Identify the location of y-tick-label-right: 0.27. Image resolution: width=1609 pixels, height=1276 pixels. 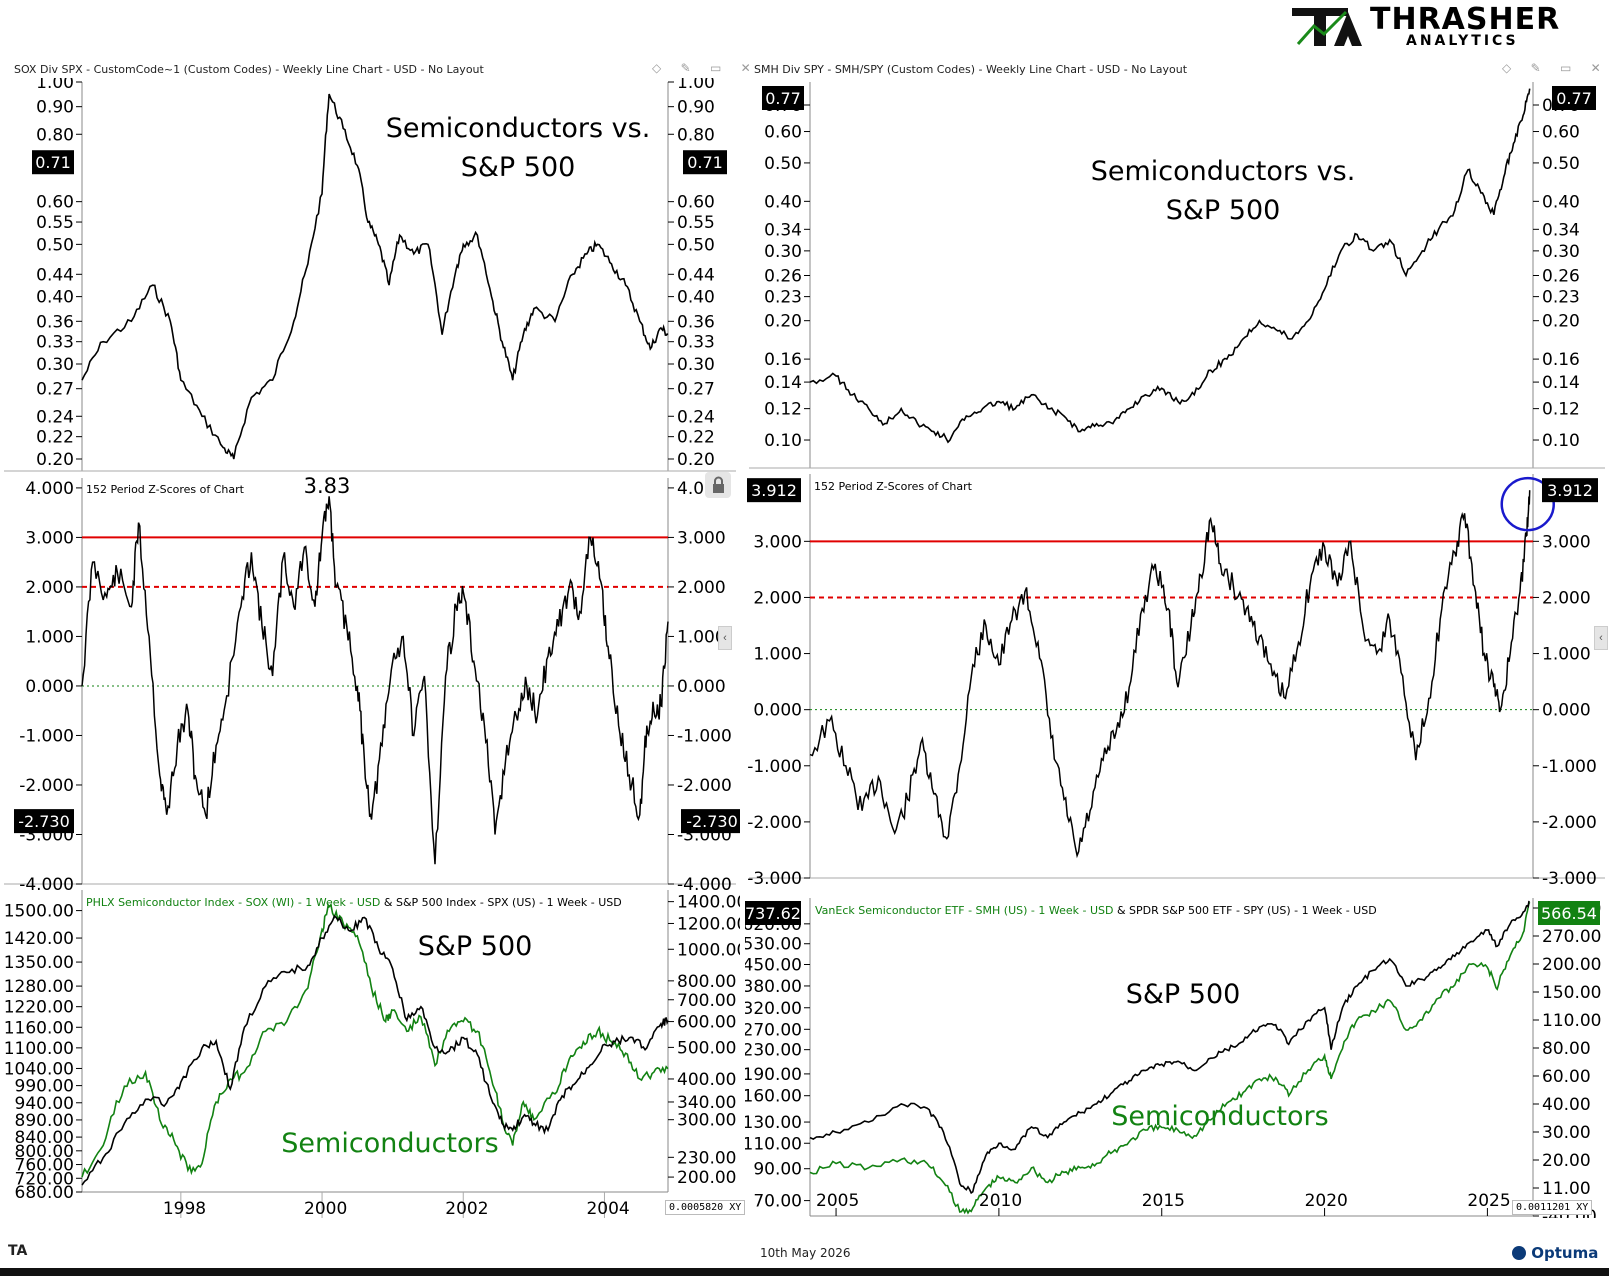
(696, 390).